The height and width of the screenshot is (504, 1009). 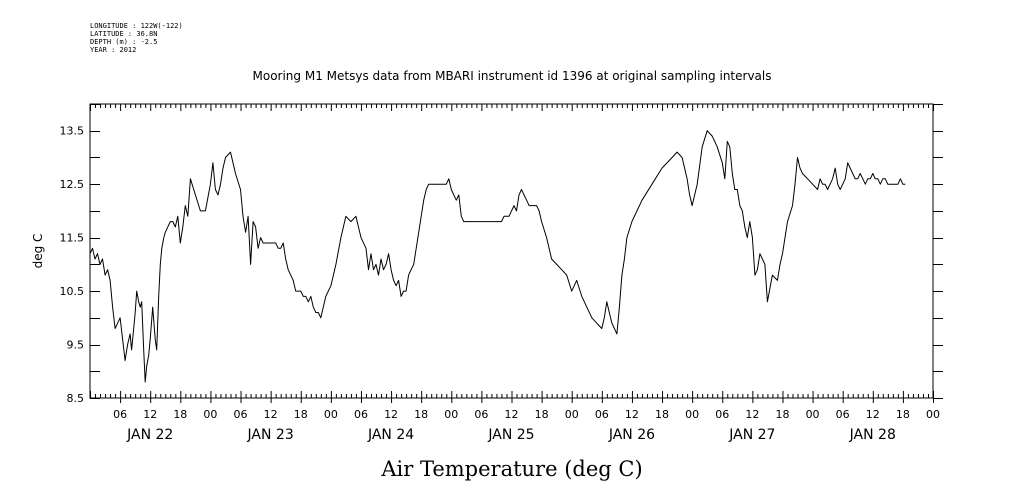 What do you see at coordinates (390, 435) in the screenshot?
I see `day-label: JAN 24` at bounding box center [390, 435].